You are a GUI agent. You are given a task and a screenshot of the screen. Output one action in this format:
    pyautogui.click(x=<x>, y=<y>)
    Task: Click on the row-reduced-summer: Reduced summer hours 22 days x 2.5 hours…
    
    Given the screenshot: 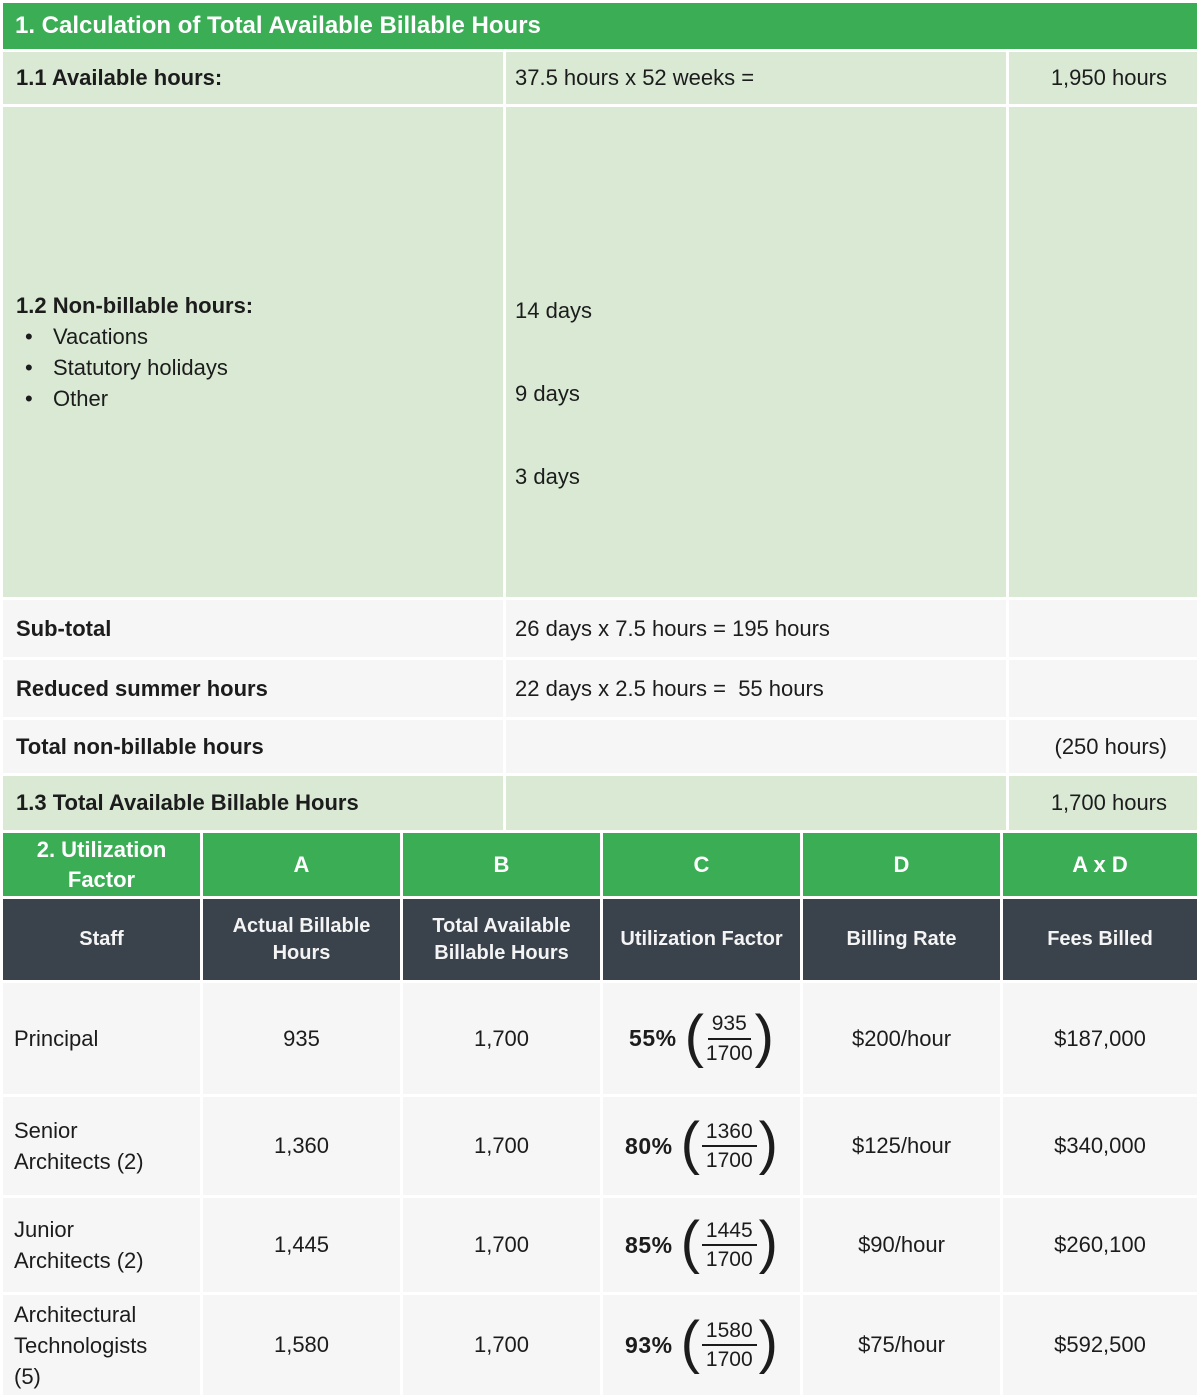 What is the action you would take?
    pyautogui.click(x=600, y=688)
    